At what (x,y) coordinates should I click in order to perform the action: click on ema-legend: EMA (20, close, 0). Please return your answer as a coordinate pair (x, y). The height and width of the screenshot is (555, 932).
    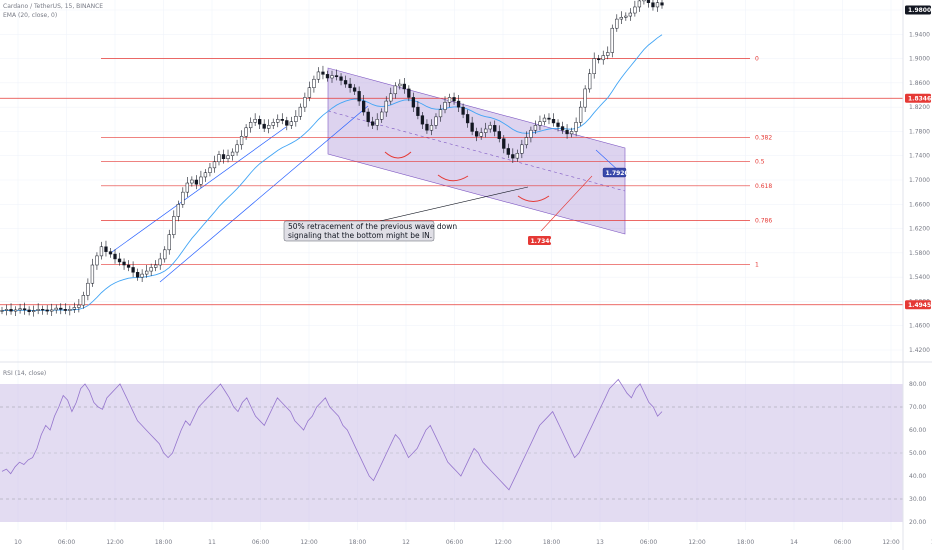
    Looking at the image, I should click on (30, 15).